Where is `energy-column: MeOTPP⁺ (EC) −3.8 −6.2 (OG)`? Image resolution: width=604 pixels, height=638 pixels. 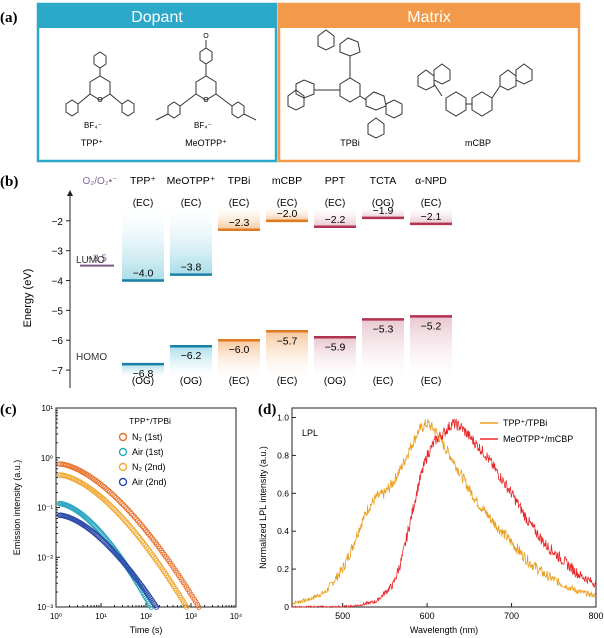
energy-column: MeOTPP⁺ (EC) −3.8 −6.2 (OG) is located at coordinates (191, 281).